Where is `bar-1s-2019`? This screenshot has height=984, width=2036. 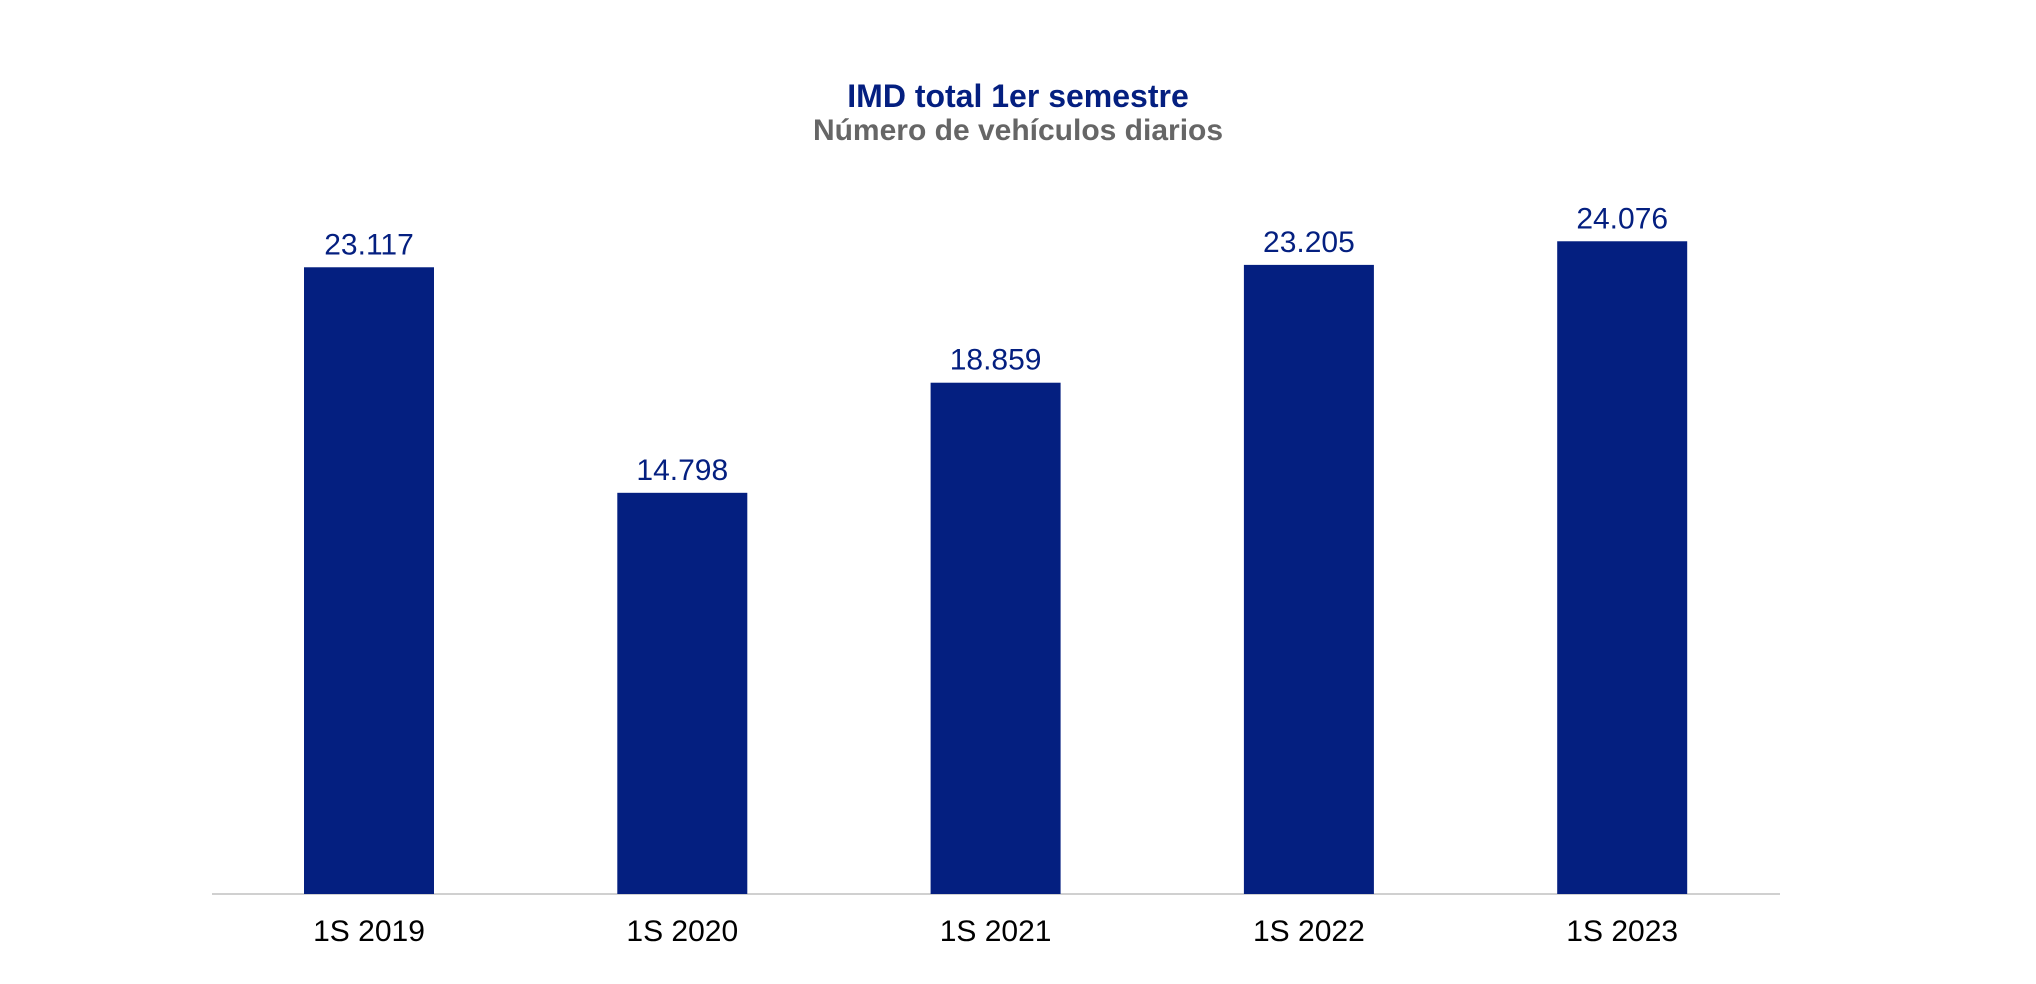 bar-1s-2019 is located at coordinates (369, 580).